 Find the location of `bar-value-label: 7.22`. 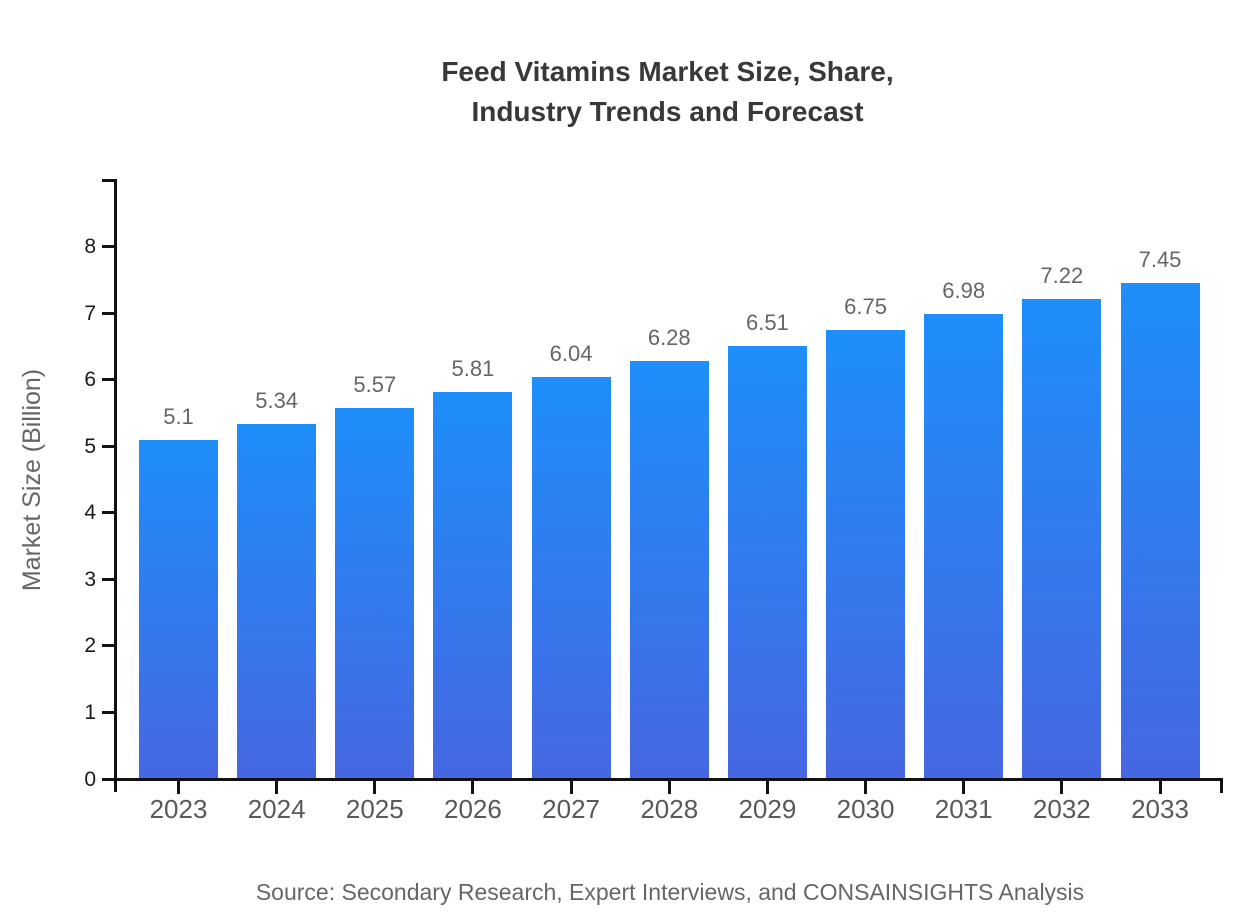

bar-value-label: 7.22 is located at coordinates (1062, 275).